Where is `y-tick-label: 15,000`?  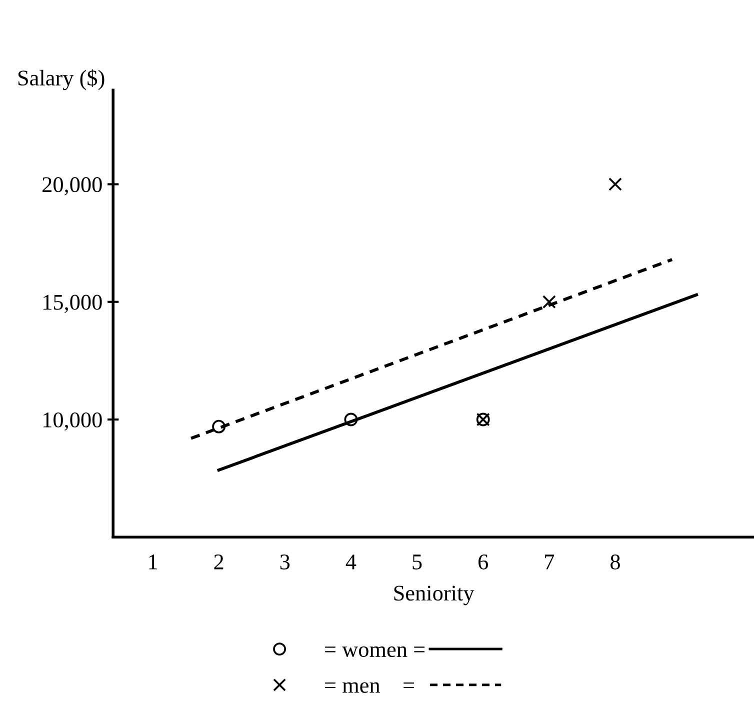 y-tick-label: 15,000 is located at coordinates (73, 303).